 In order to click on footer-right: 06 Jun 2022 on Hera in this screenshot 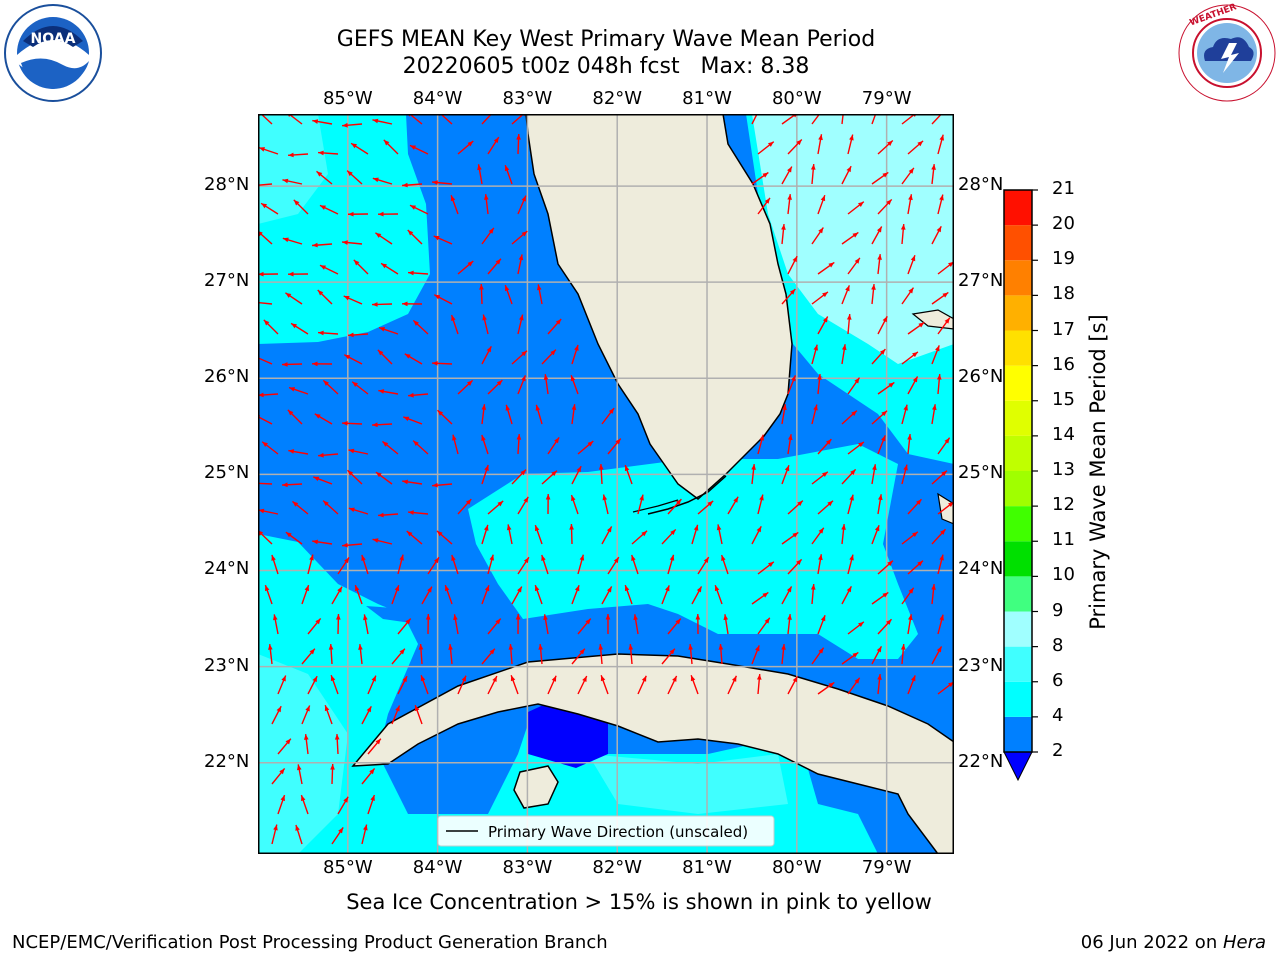, I will do `click(1173, 942)`.